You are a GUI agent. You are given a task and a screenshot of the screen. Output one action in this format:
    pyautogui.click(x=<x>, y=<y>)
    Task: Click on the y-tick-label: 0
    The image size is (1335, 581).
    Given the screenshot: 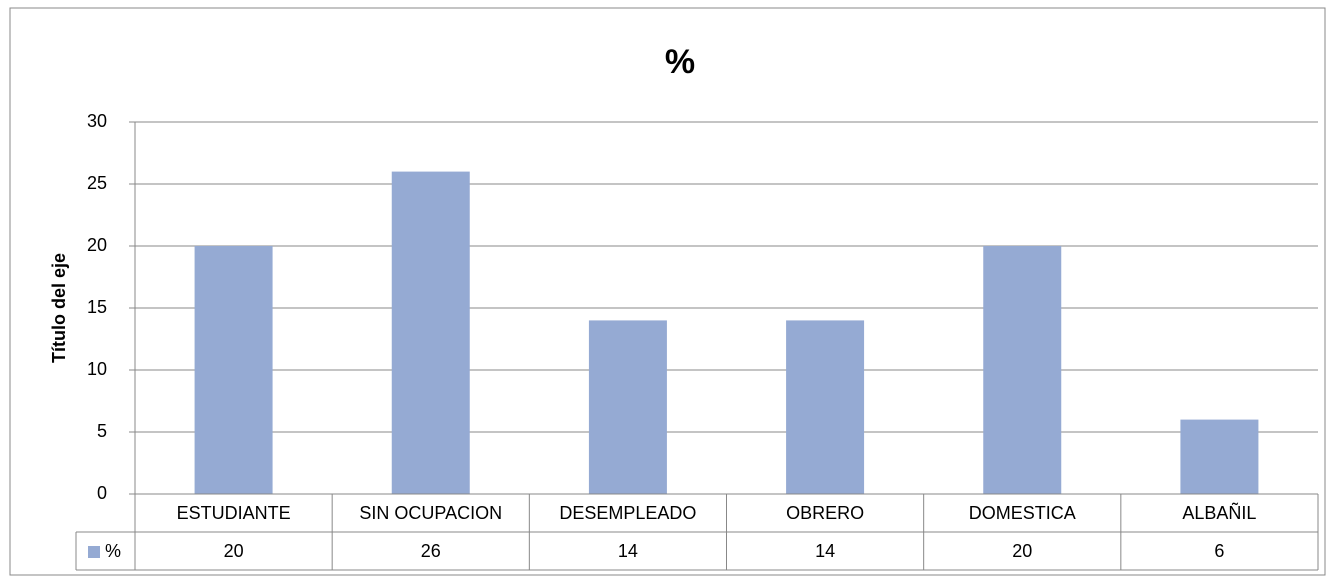 What is the action you would take?
    pyautogui.click(x=102, y=493)
    